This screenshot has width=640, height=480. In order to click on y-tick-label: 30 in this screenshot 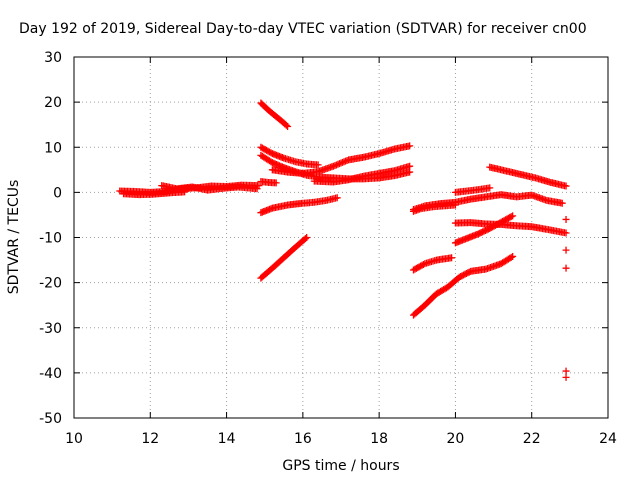, I will do `click(53, 58)`.